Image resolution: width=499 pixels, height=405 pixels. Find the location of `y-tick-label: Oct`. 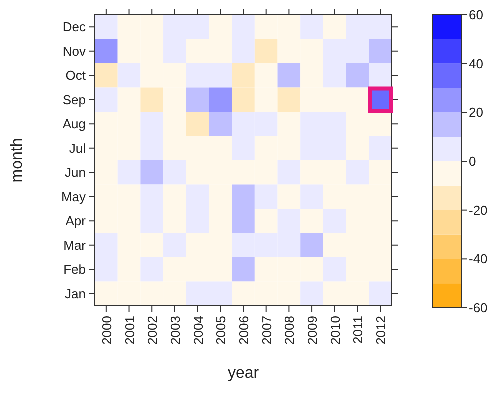

y-tick-label: Oct is located at coordinates (76, 76).